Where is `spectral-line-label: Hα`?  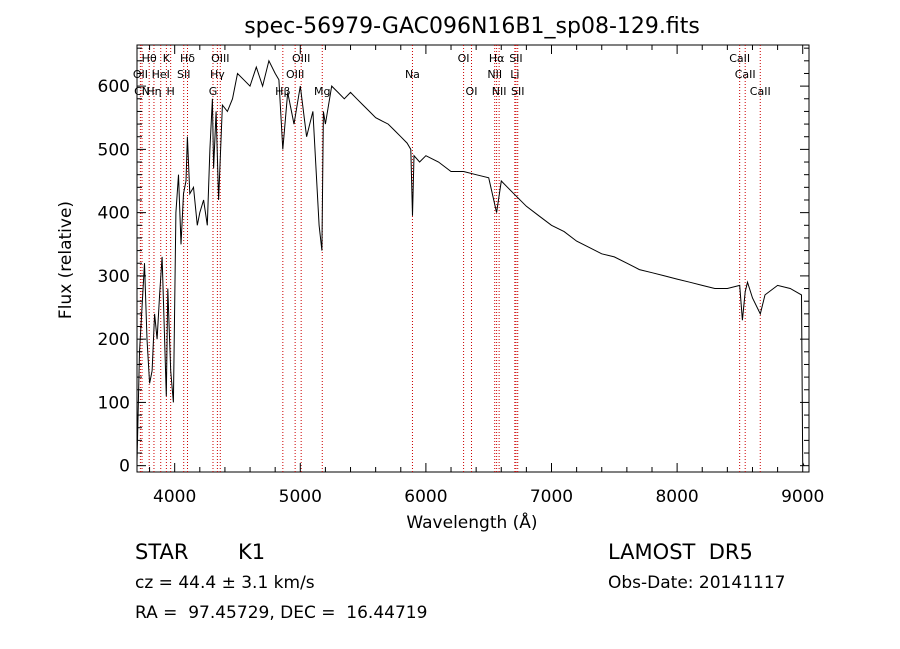 spectral-line-label: Hα is located at coordinates (497, 58).